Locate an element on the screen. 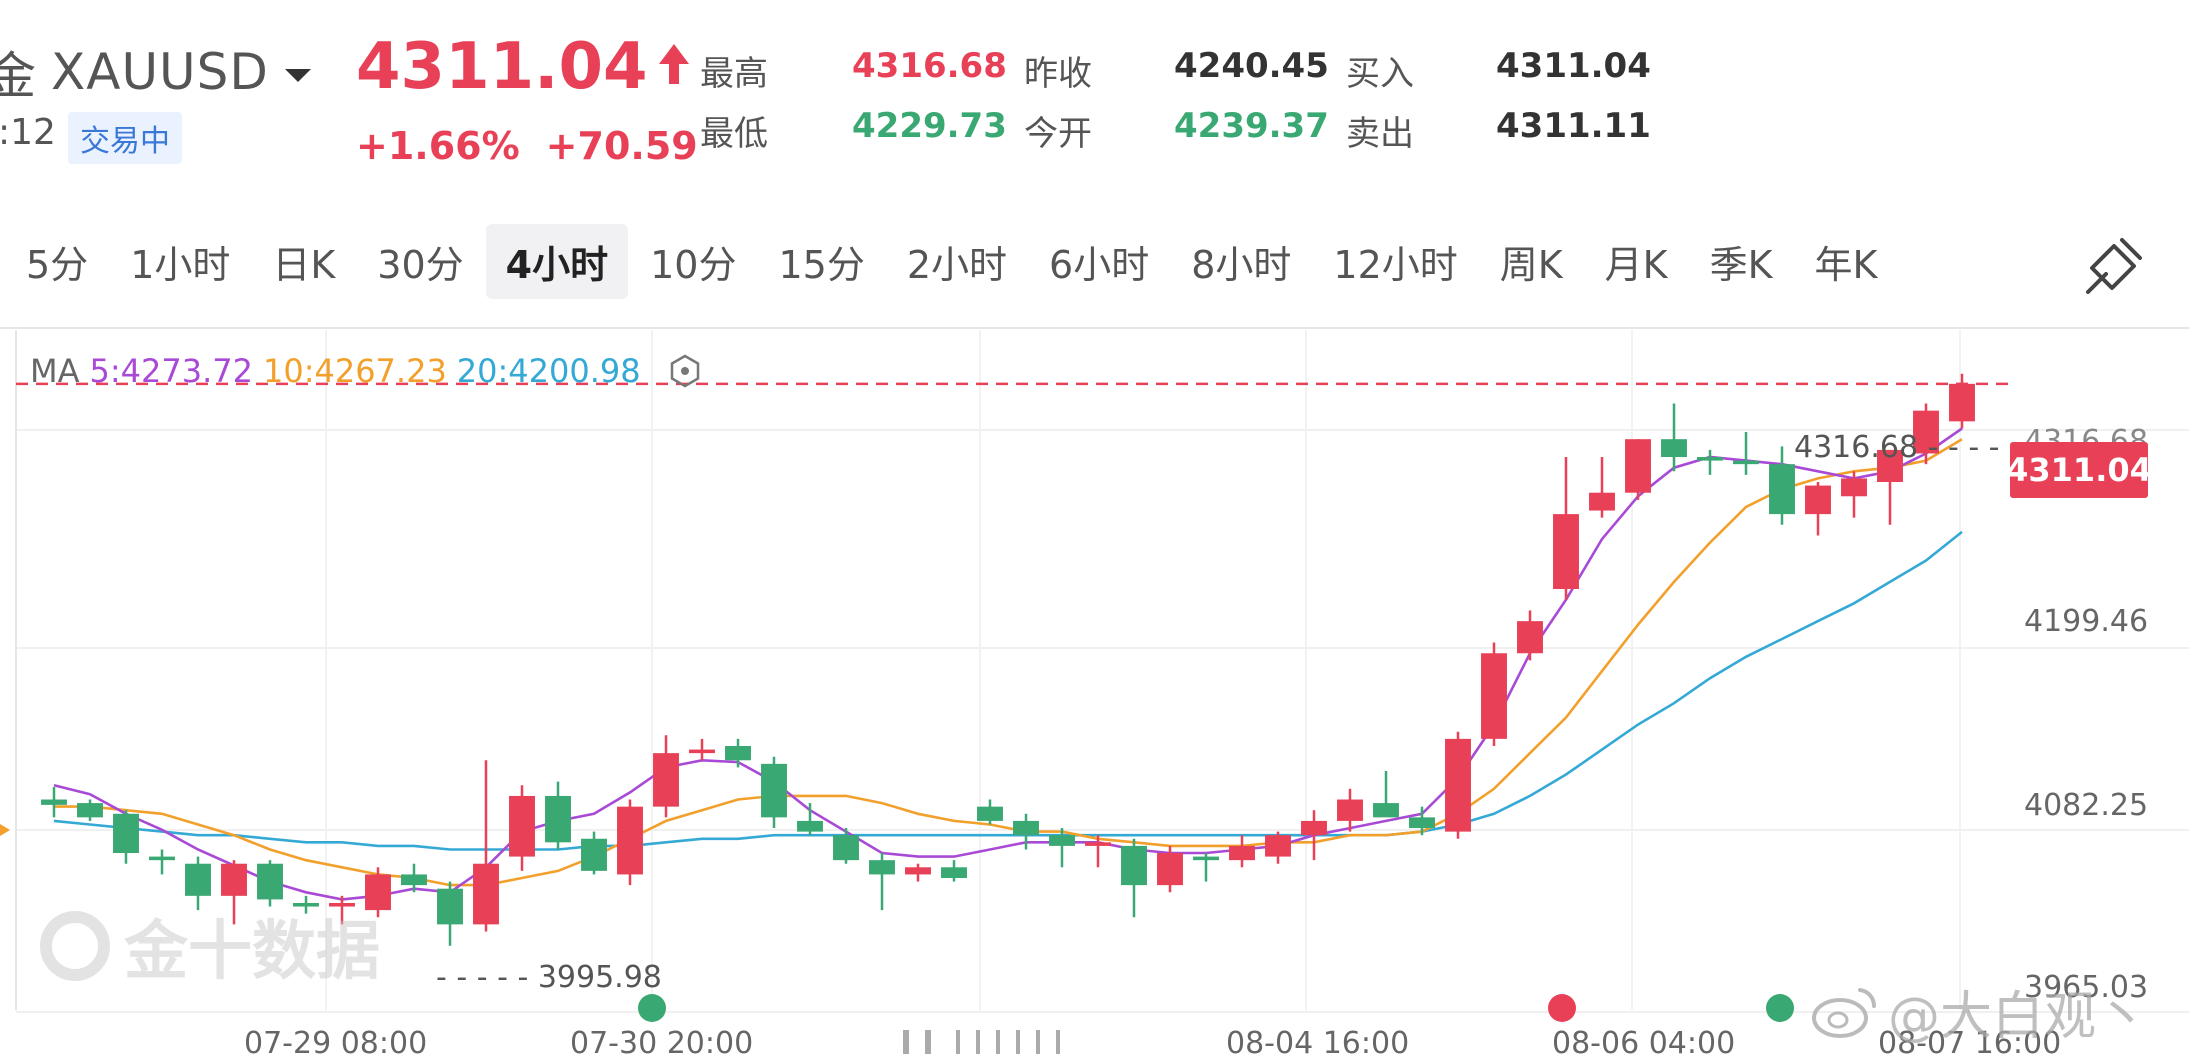 The image size is (2189, 1062). ma10-value: 10:4267.23 is located at coordinates (354, 371).